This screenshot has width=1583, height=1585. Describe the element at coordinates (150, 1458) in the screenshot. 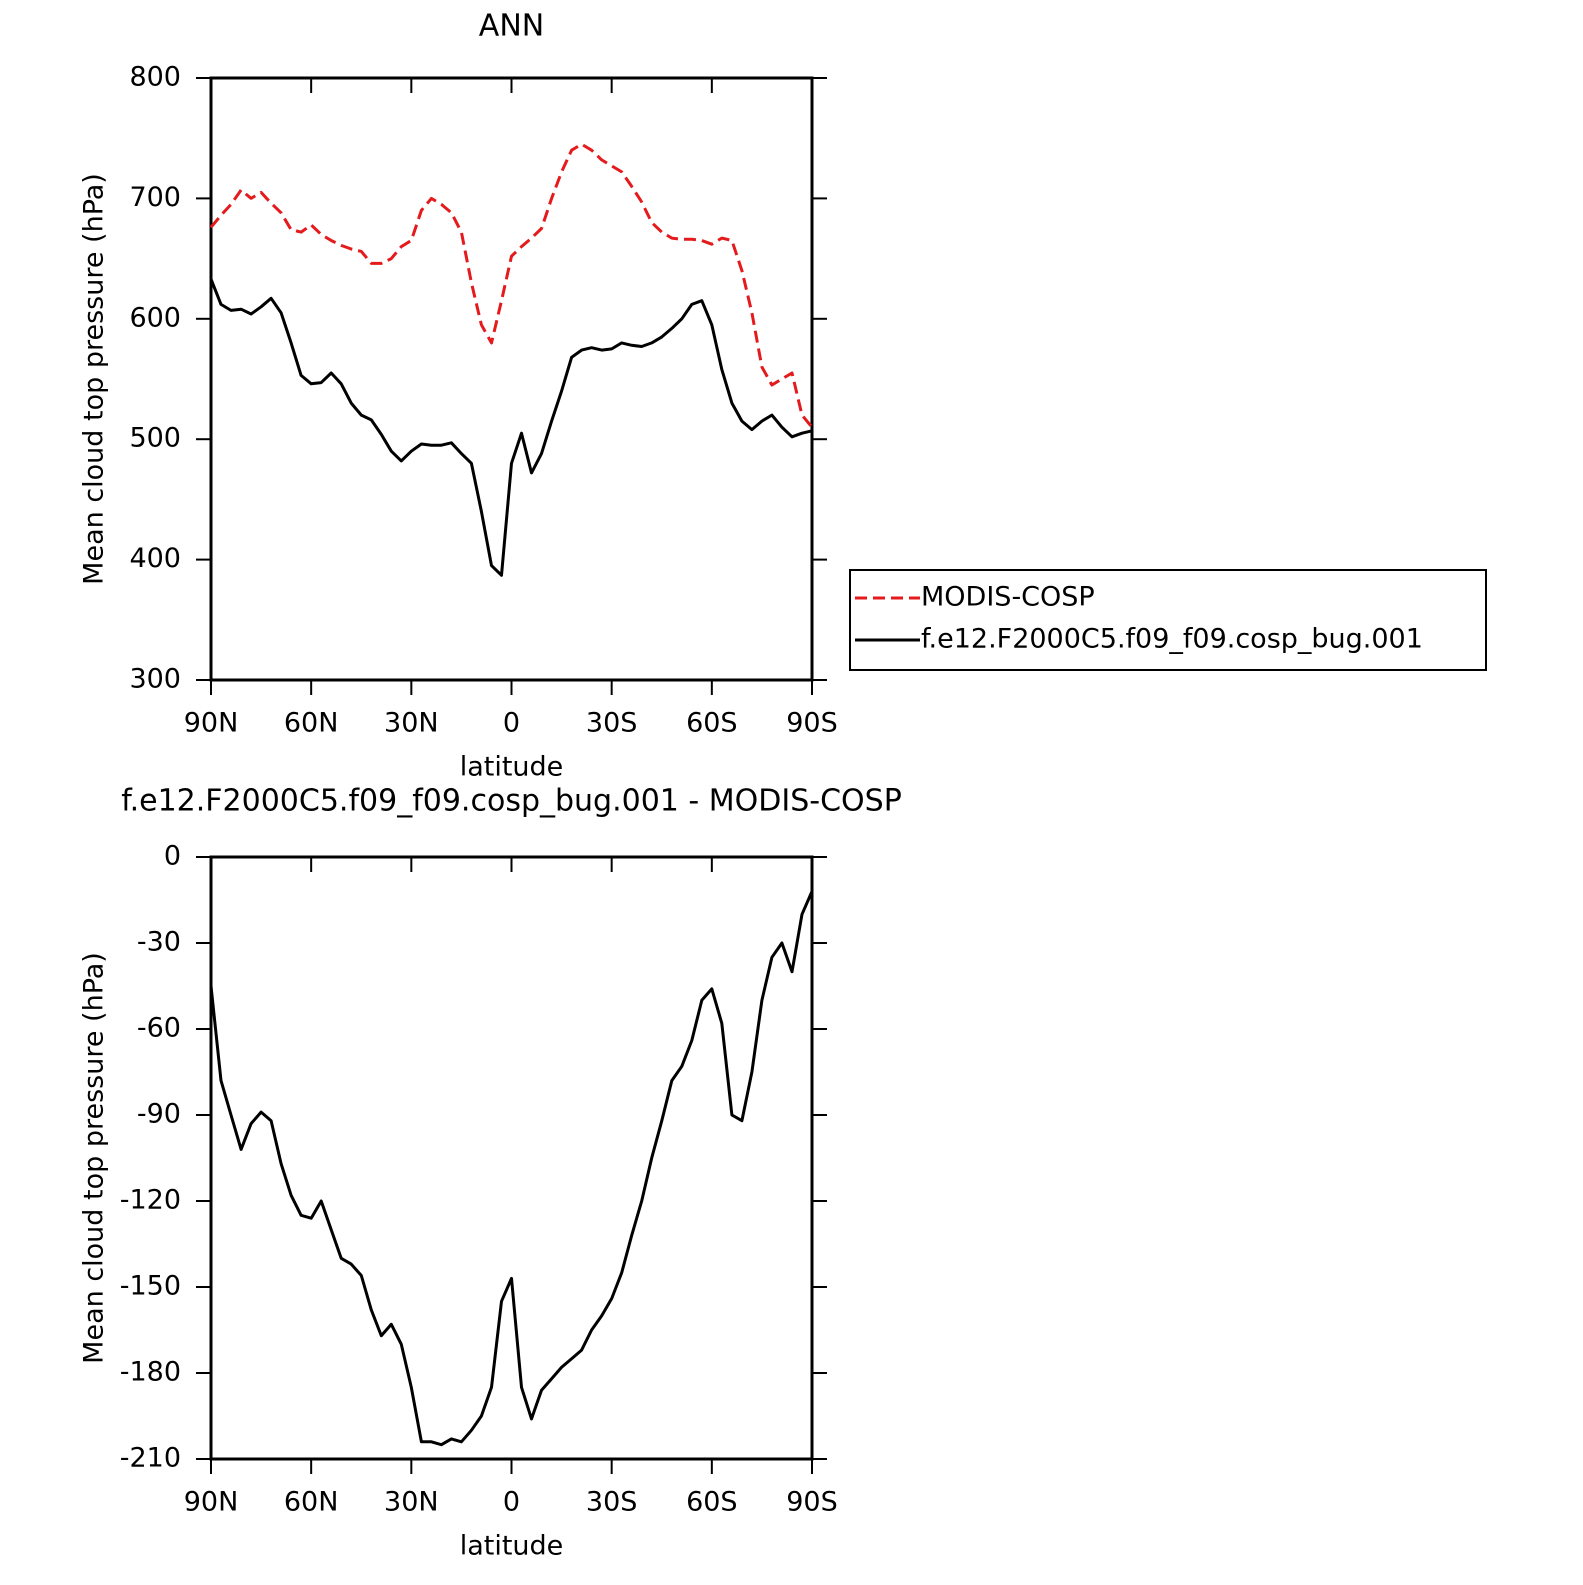

I see `y-tick-label: -210` at that location.